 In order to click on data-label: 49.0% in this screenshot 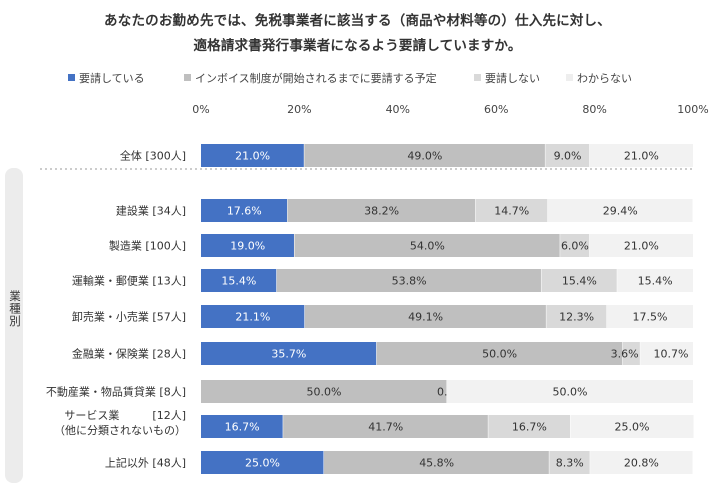, I will do `click(424, 156)`.